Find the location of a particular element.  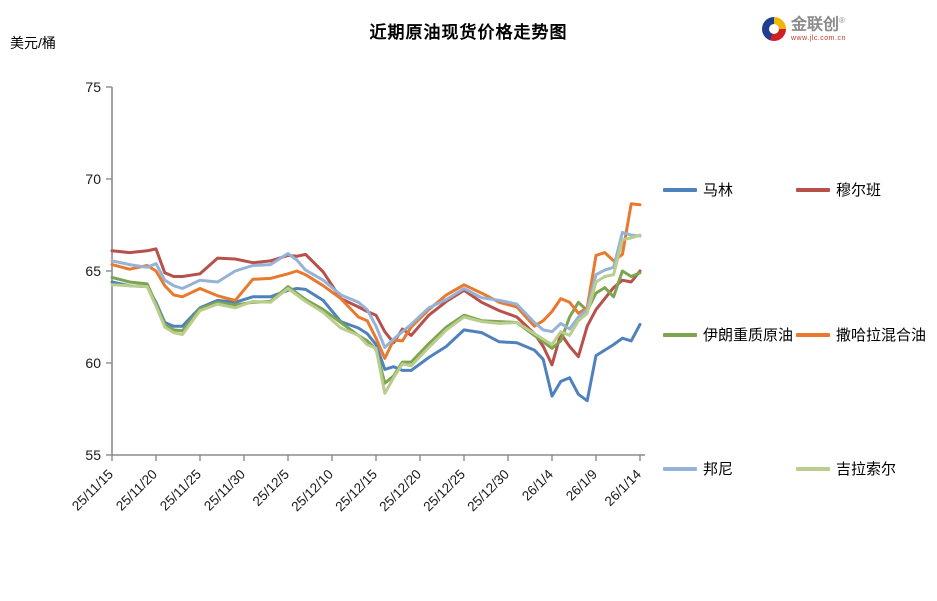

page-title: 近期原油现货价格走势图 is located at coordinates (468, 32).